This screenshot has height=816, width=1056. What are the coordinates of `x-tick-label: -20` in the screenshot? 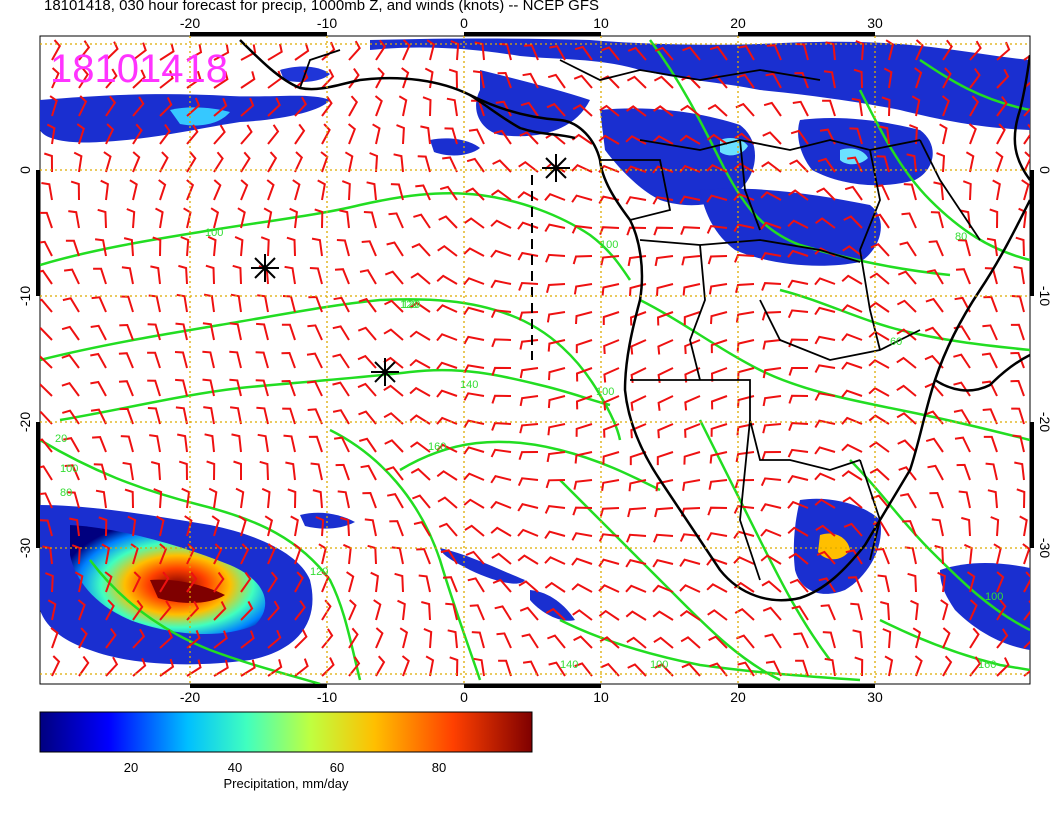 It's located at (190, 23).